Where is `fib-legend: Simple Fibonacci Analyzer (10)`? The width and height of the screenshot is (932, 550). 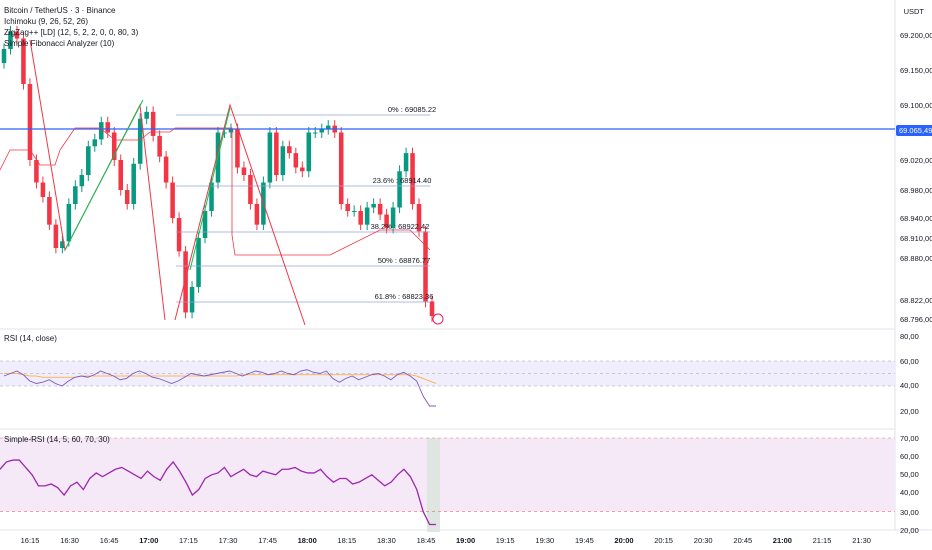 fib-legend: Simple Fibonacci Analyzer (10) is located at coordinates (59, 43).